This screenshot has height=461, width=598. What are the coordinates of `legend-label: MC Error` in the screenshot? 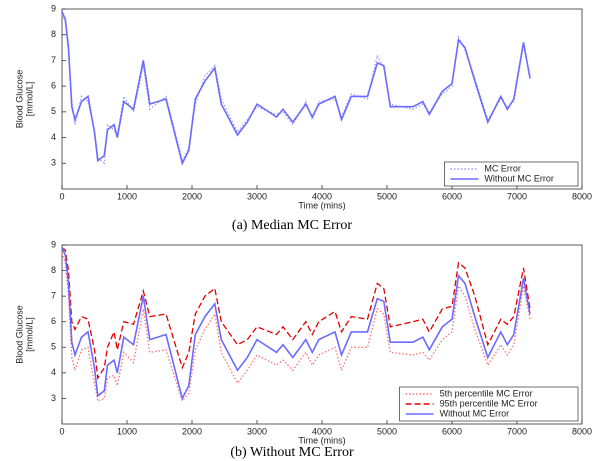 It's located at (502, 168).